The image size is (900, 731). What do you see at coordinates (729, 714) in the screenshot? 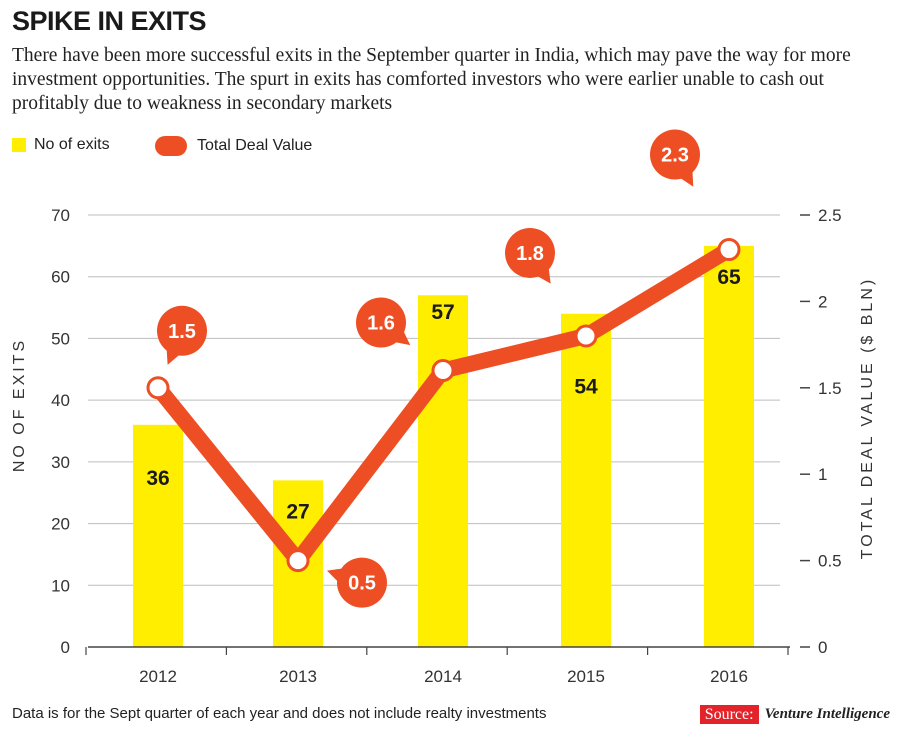
I see `source-label: Source:` at bounding box center [729, 714].